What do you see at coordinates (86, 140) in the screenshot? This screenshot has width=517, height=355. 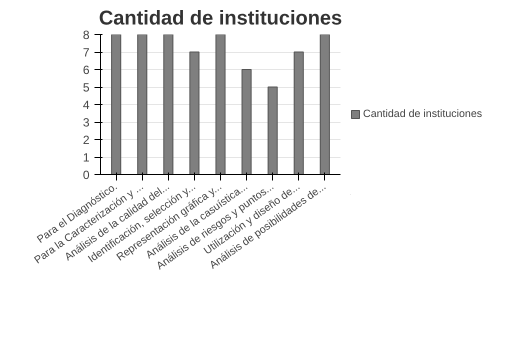 I see `y-tick-label: 2` at bounding box center [86, 140].